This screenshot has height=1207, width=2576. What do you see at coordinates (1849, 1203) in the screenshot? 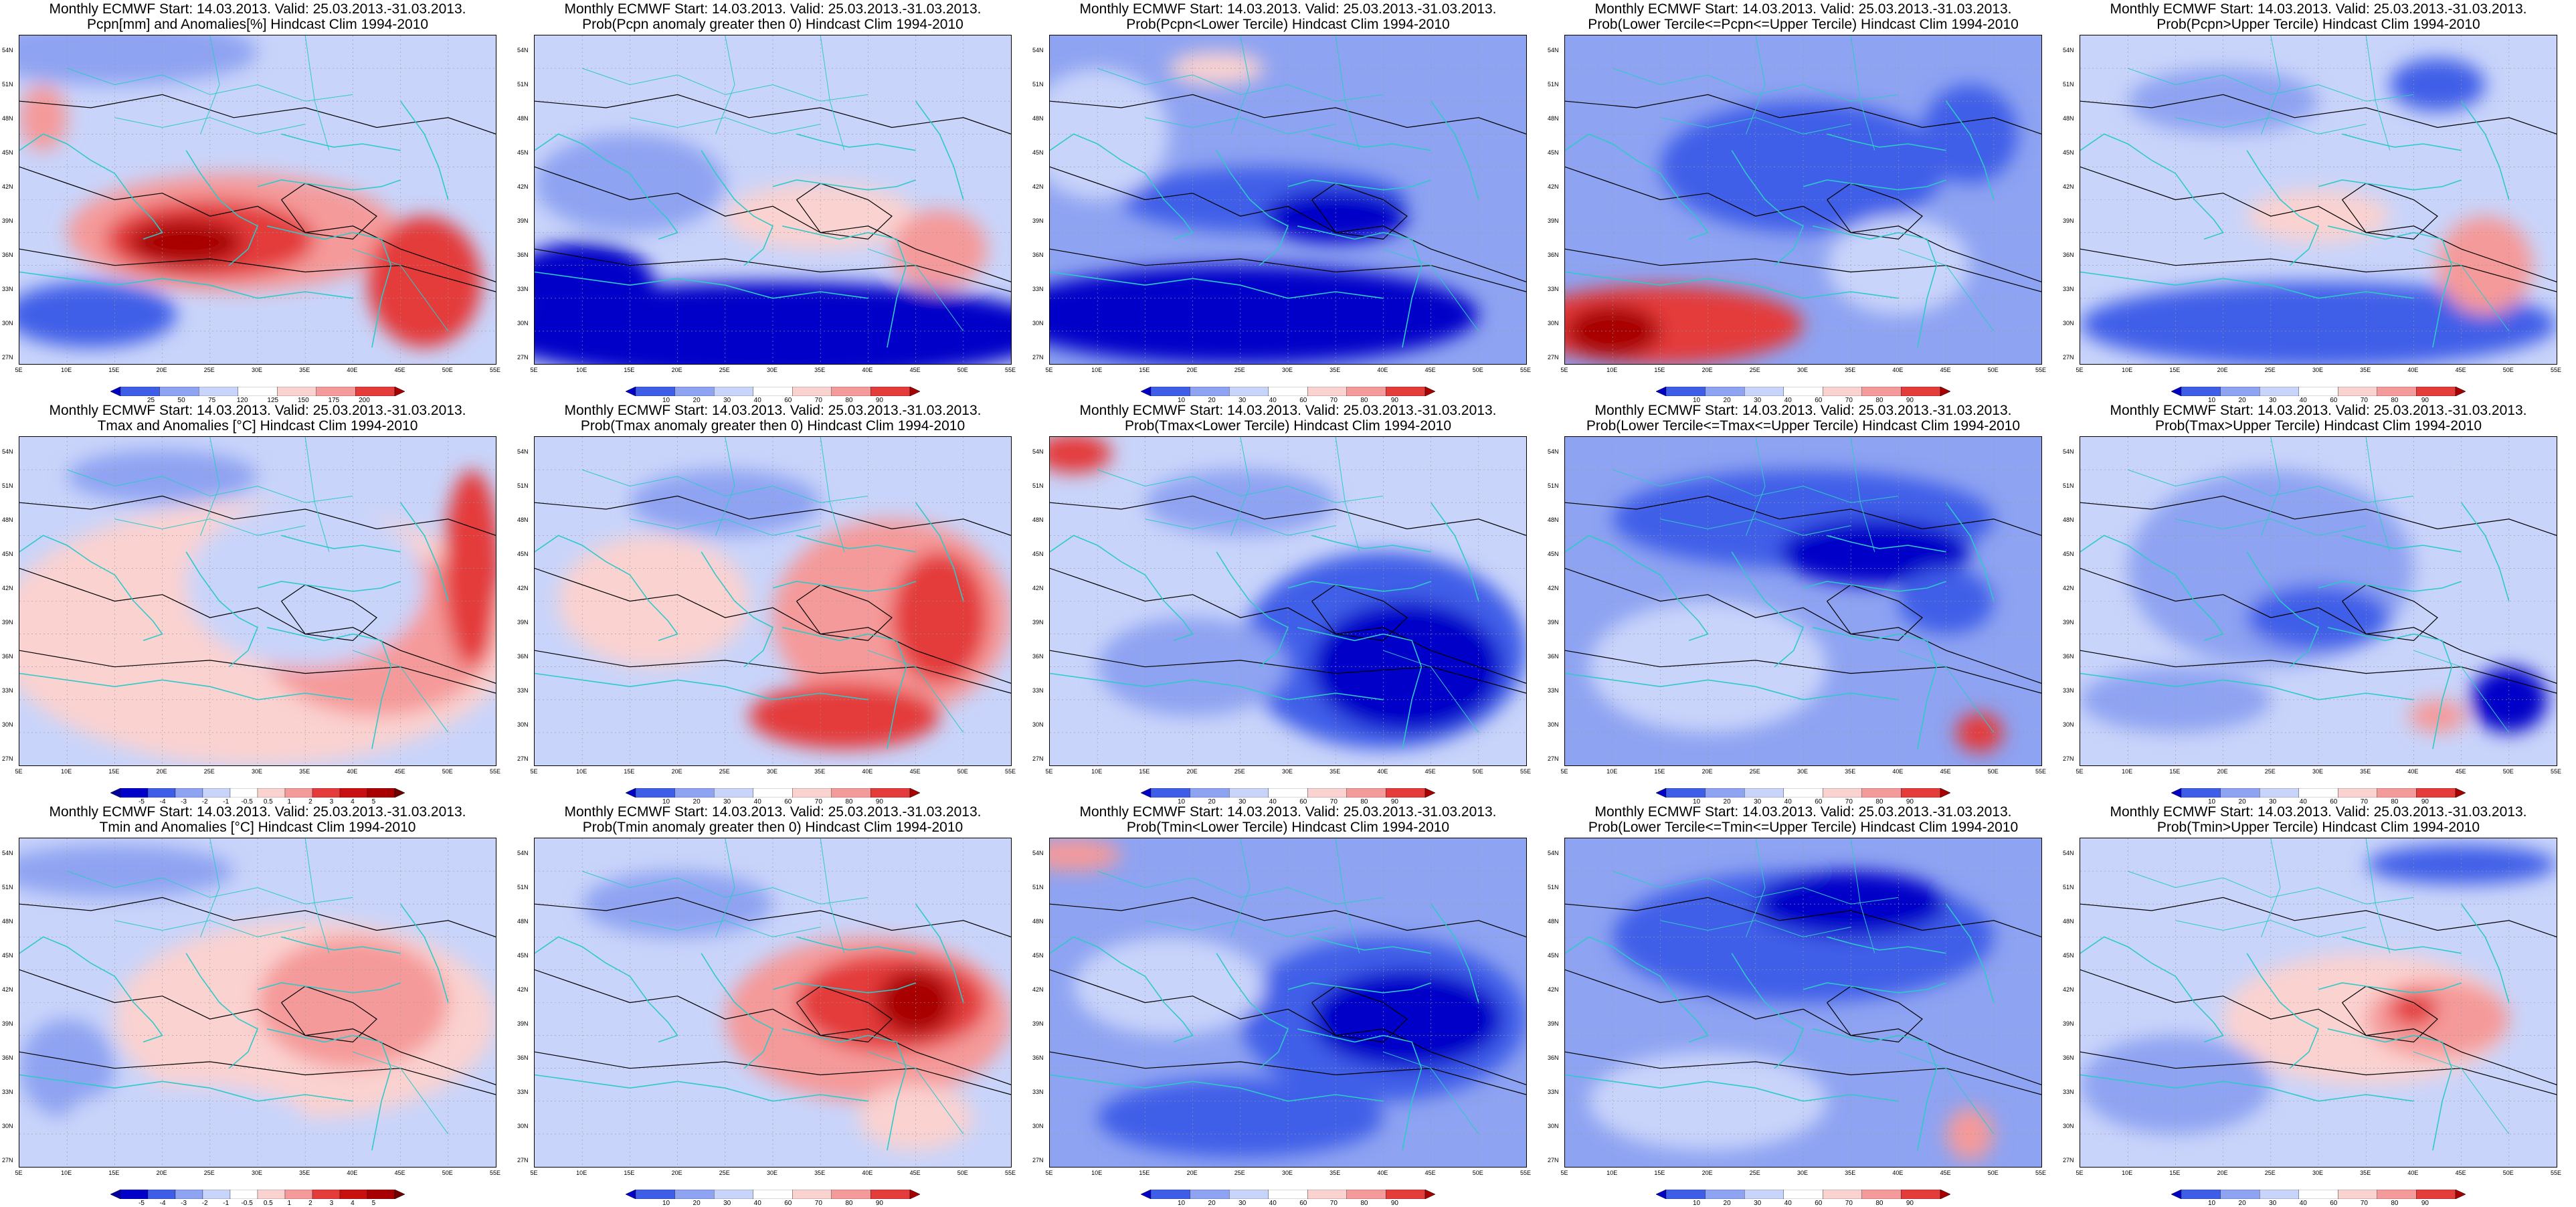
I see `color-scale-label: 70` at bounding box center [1849, 1203].